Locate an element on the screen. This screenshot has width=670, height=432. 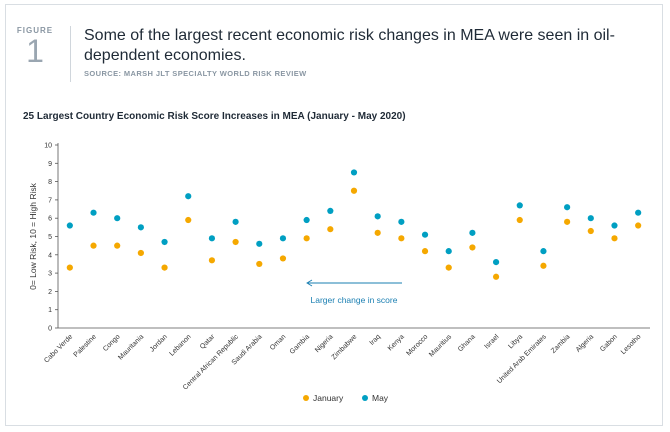
y-tick-label: 10 is located at coordinates (48, 146).